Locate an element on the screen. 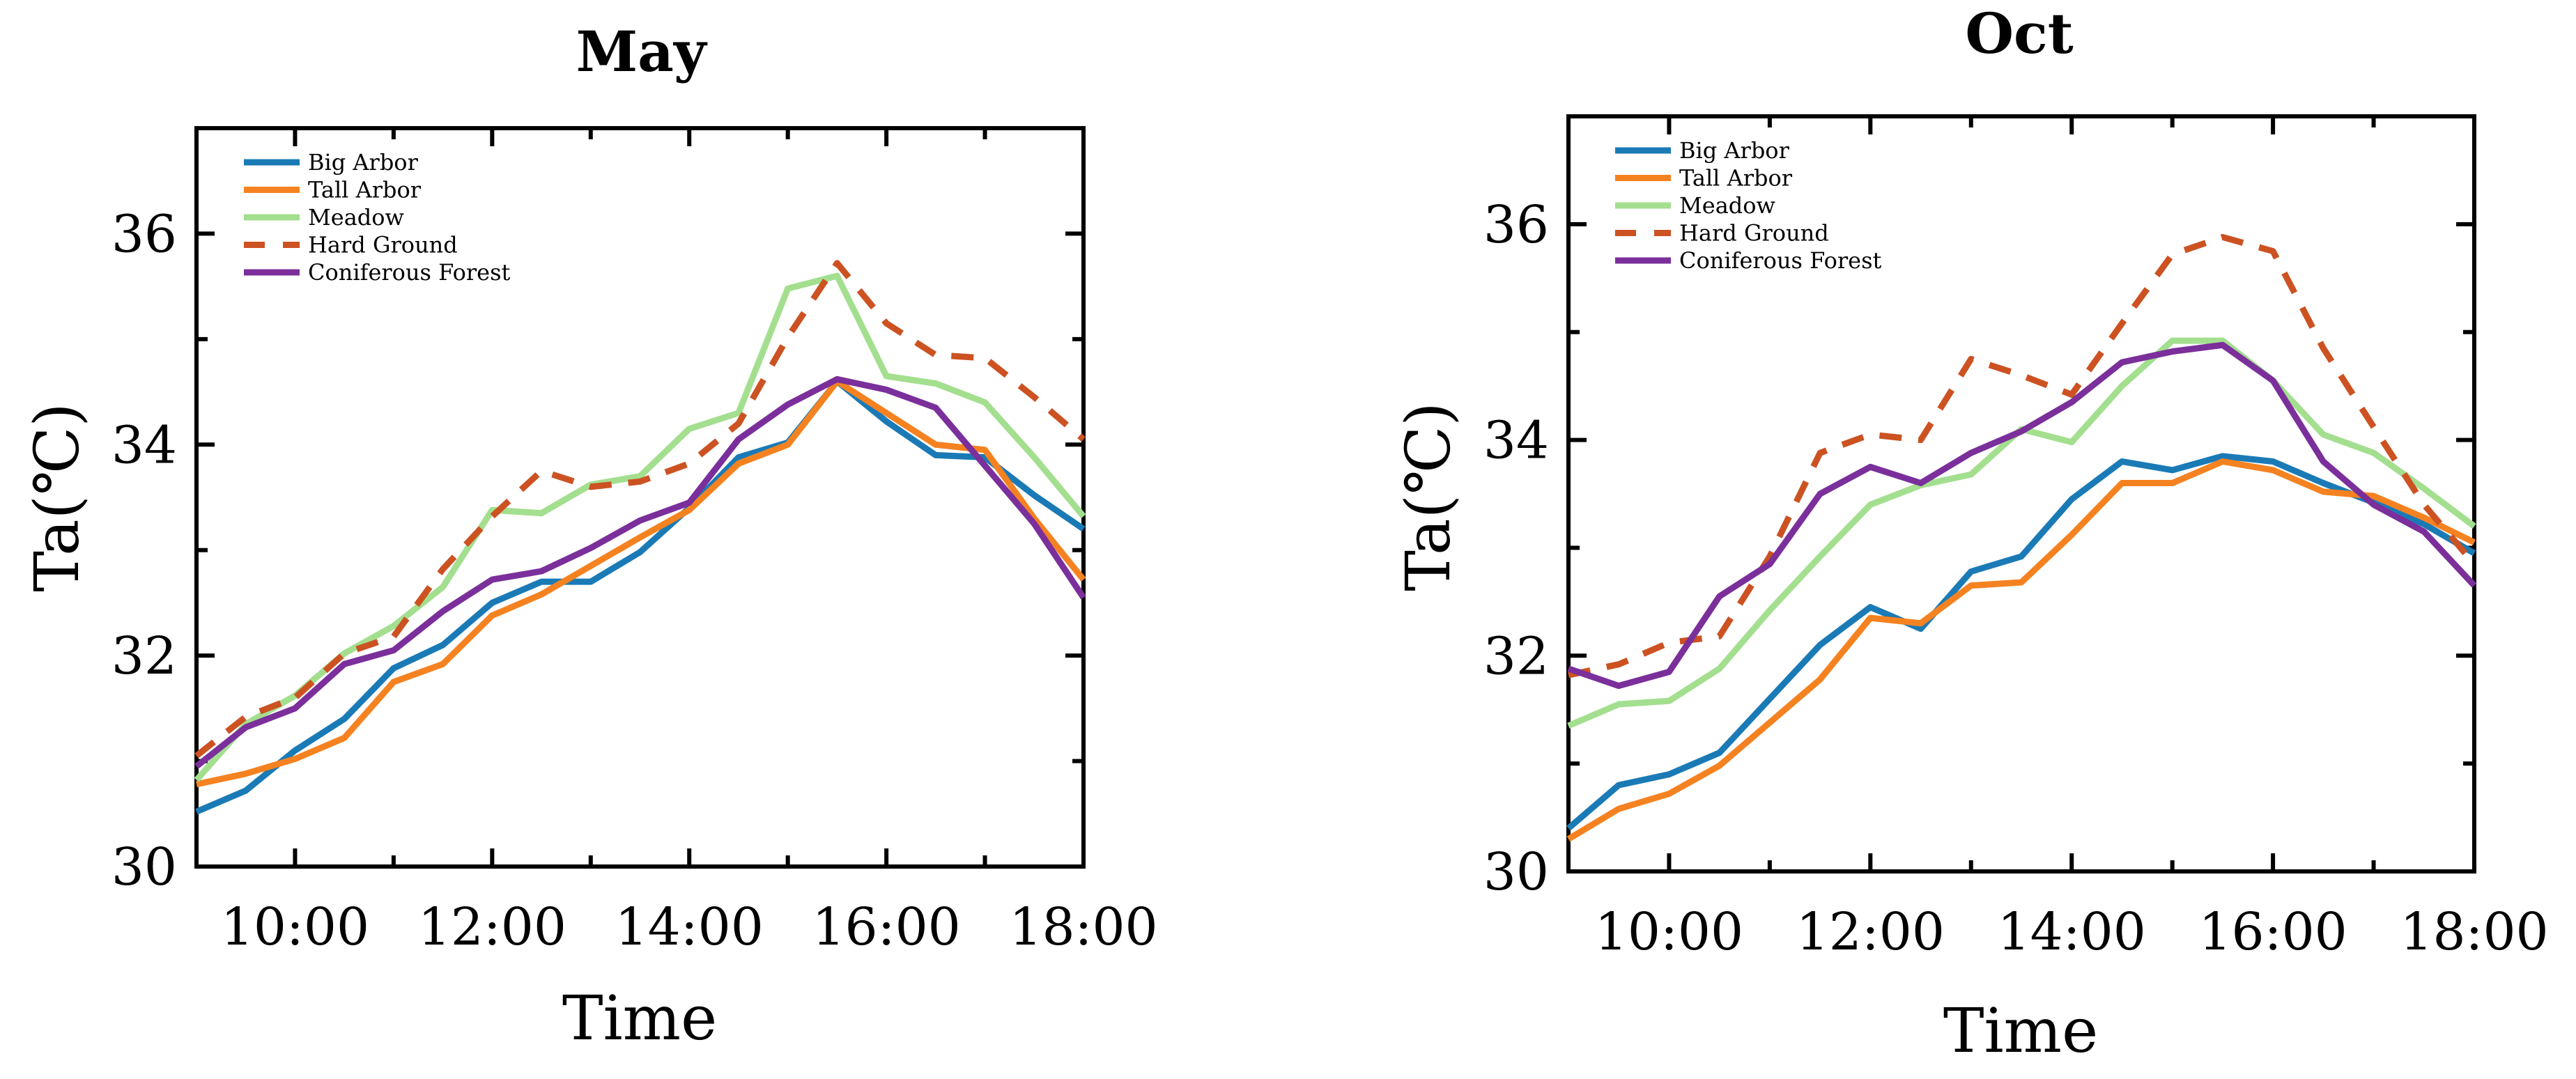  chart-title: Oct is located at coordinates (2019, 33).